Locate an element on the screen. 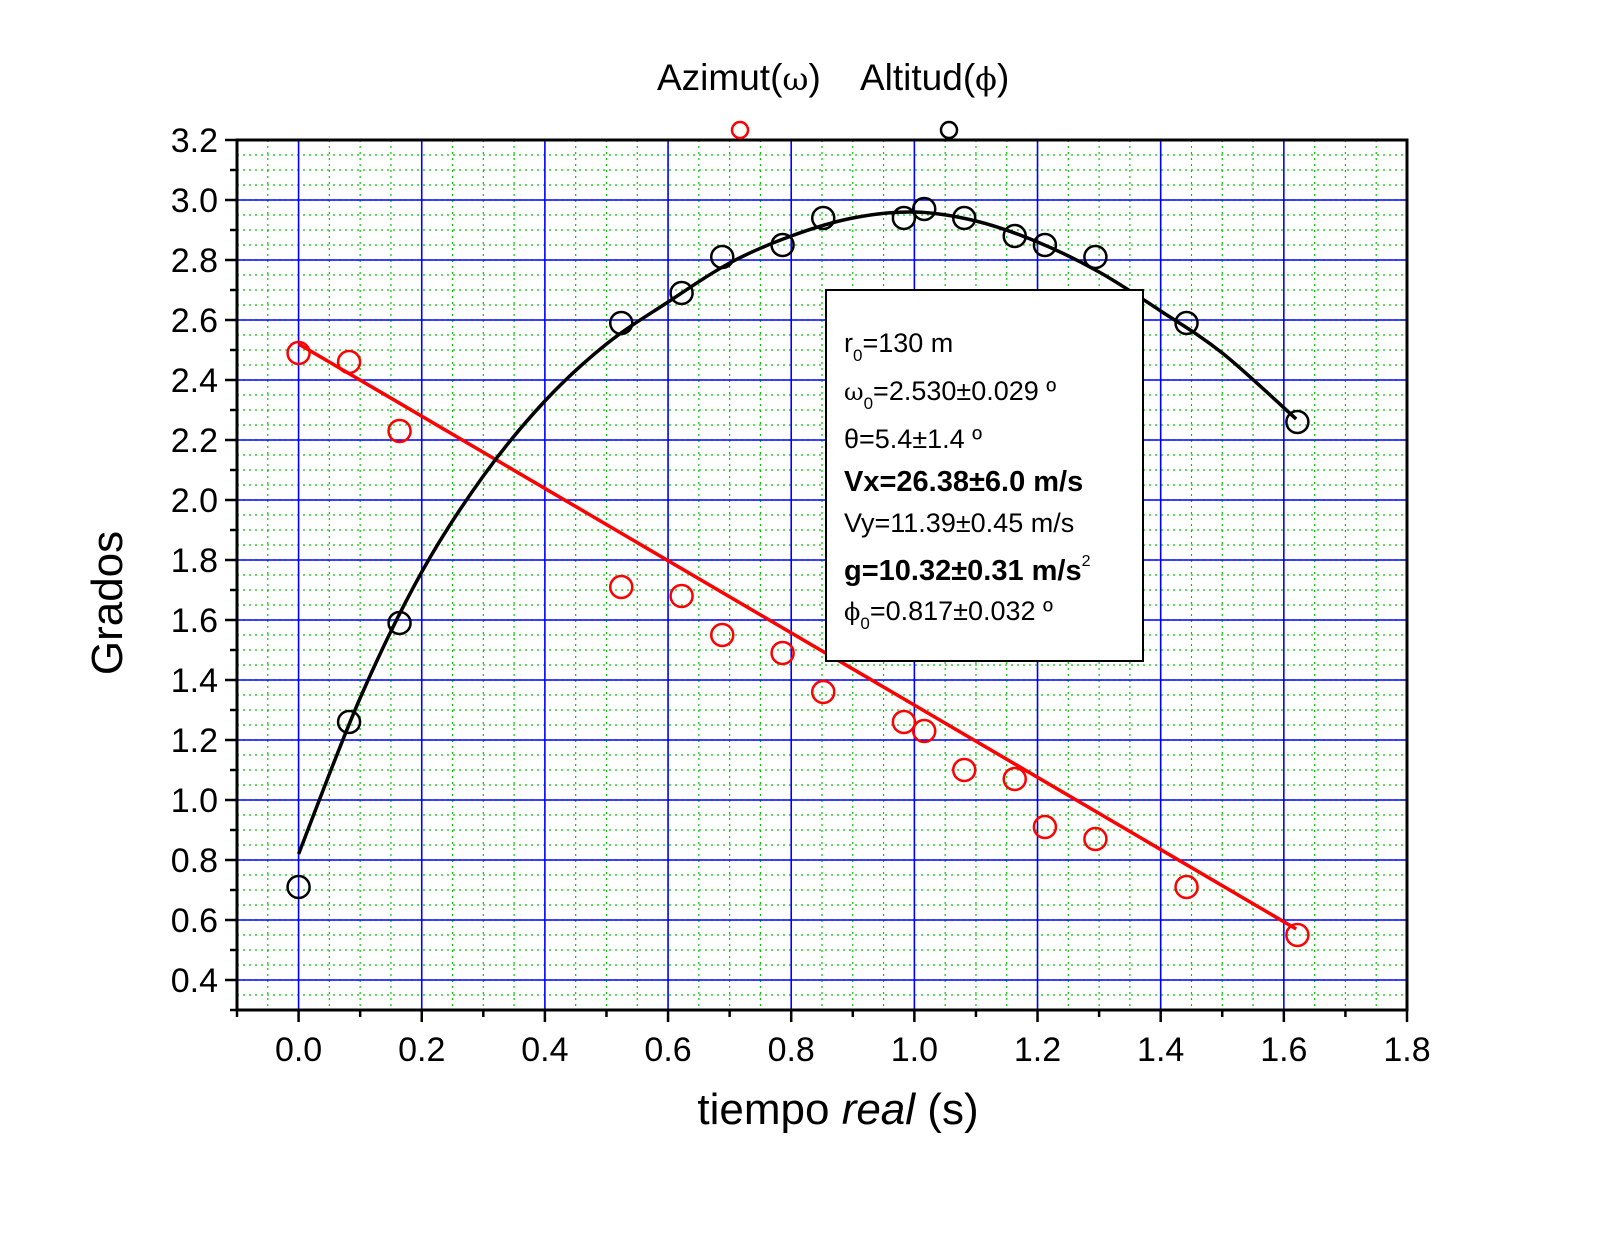 This screenshot has height=1236, width=1600. x-tick-label: 0.2 is located at coordinates (421, 1050).